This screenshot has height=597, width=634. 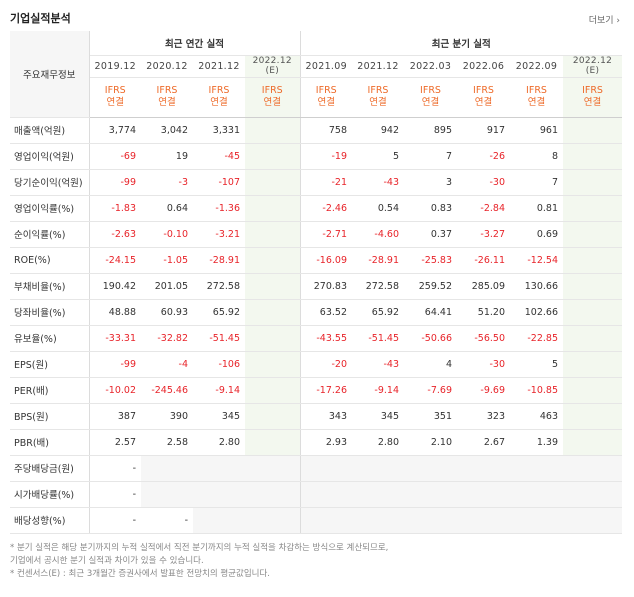 I want to click on table-row: 배당성향(%) - -, so click(x=316, y=520).